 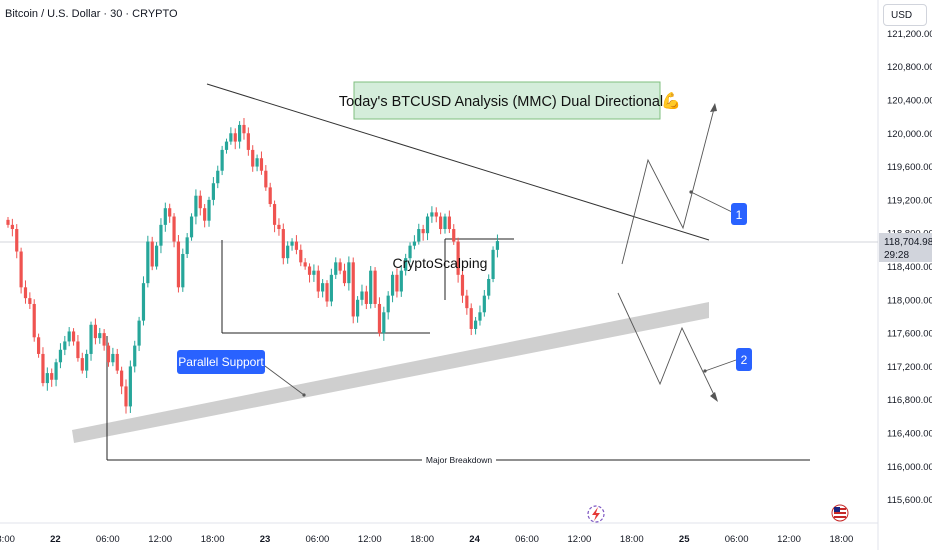 What do you see at coordinates (909, 400) in the screenshot?
I see `price-tick-label: 116,800.00` at bounding box center [909, 400].